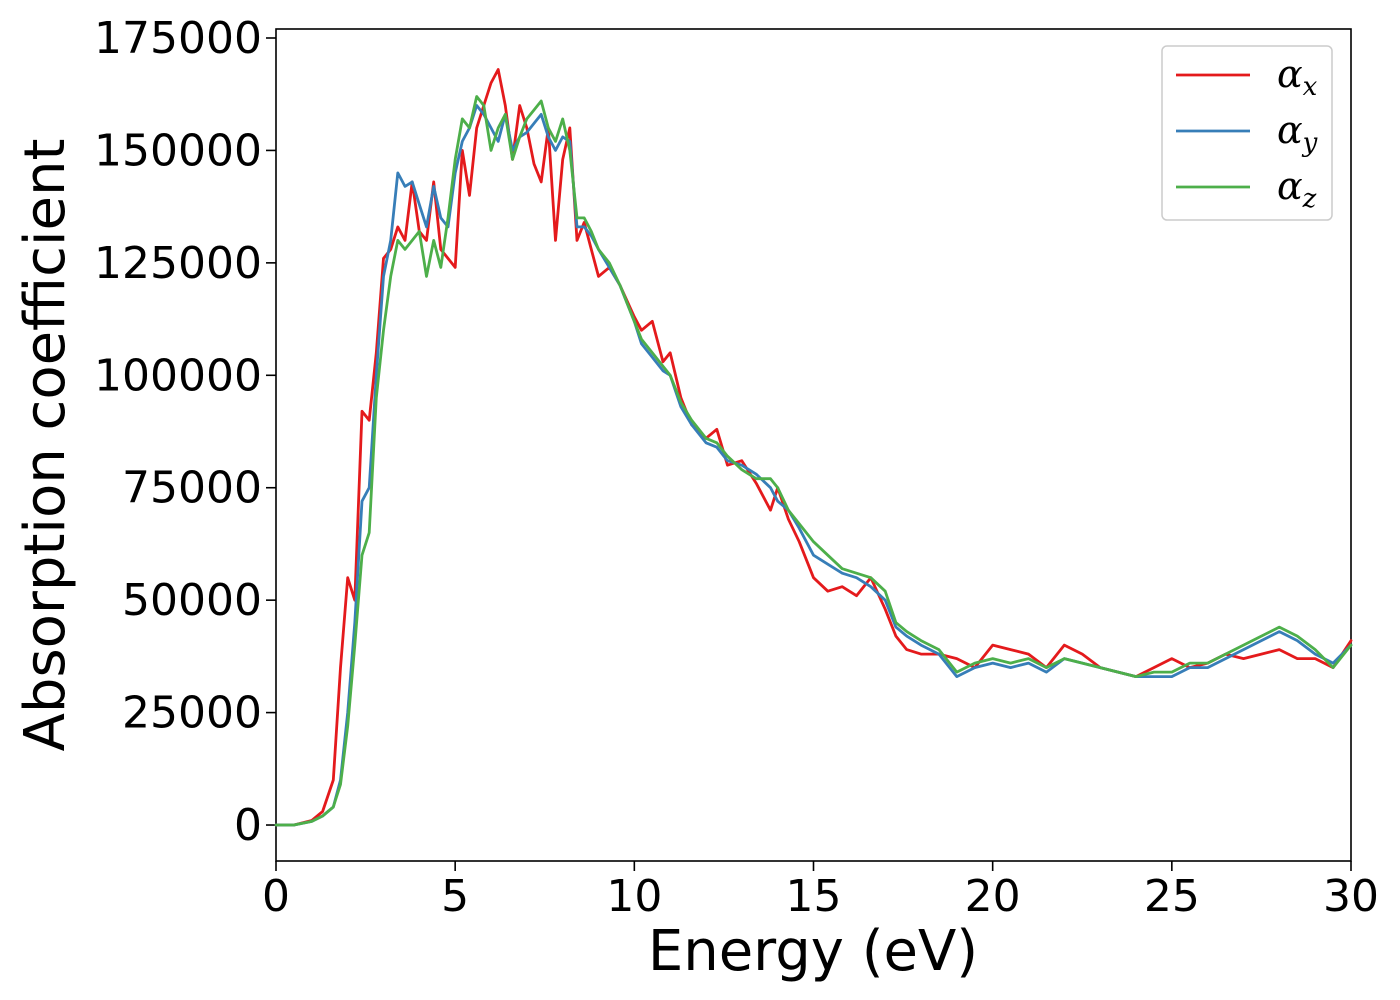  Describe the element at coordinates (455, 896) in the screenshot. I see `x-tick-label: 5` at that location.